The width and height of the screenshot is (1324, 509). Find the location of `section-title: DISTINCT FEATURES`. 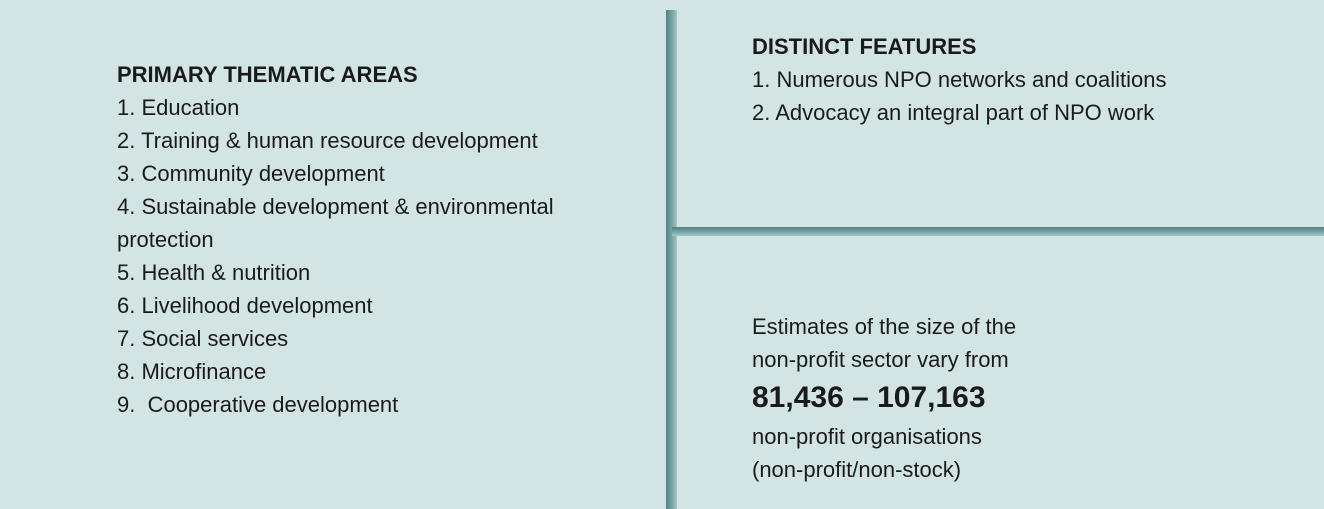

section-title: DISTINCT FEATURES is located at coordinates (864, 46).